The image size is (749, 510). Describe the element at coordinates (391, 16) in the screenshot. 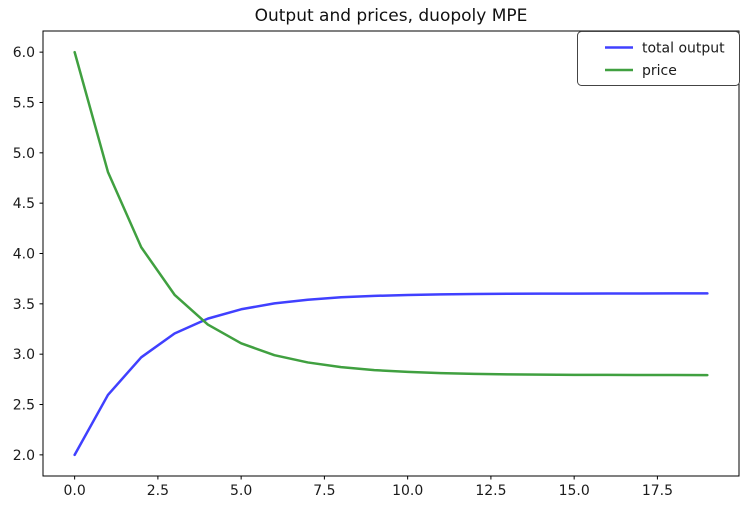

I see `chart-title: Output and prices, duopoly MPE` at that location.